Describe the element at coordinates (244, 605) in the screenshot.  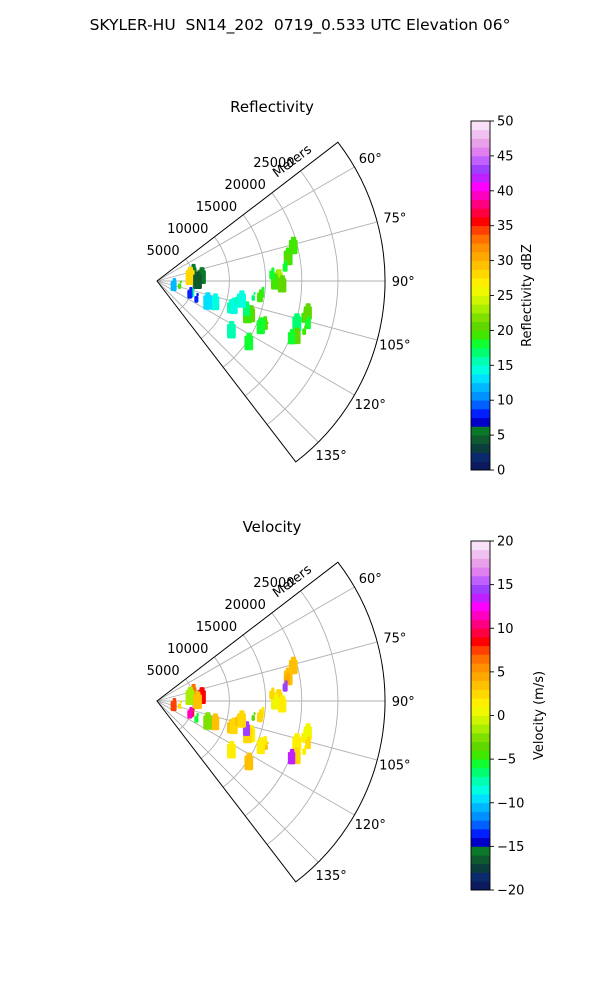
I see `radial-tick-label: 20000` at that location.